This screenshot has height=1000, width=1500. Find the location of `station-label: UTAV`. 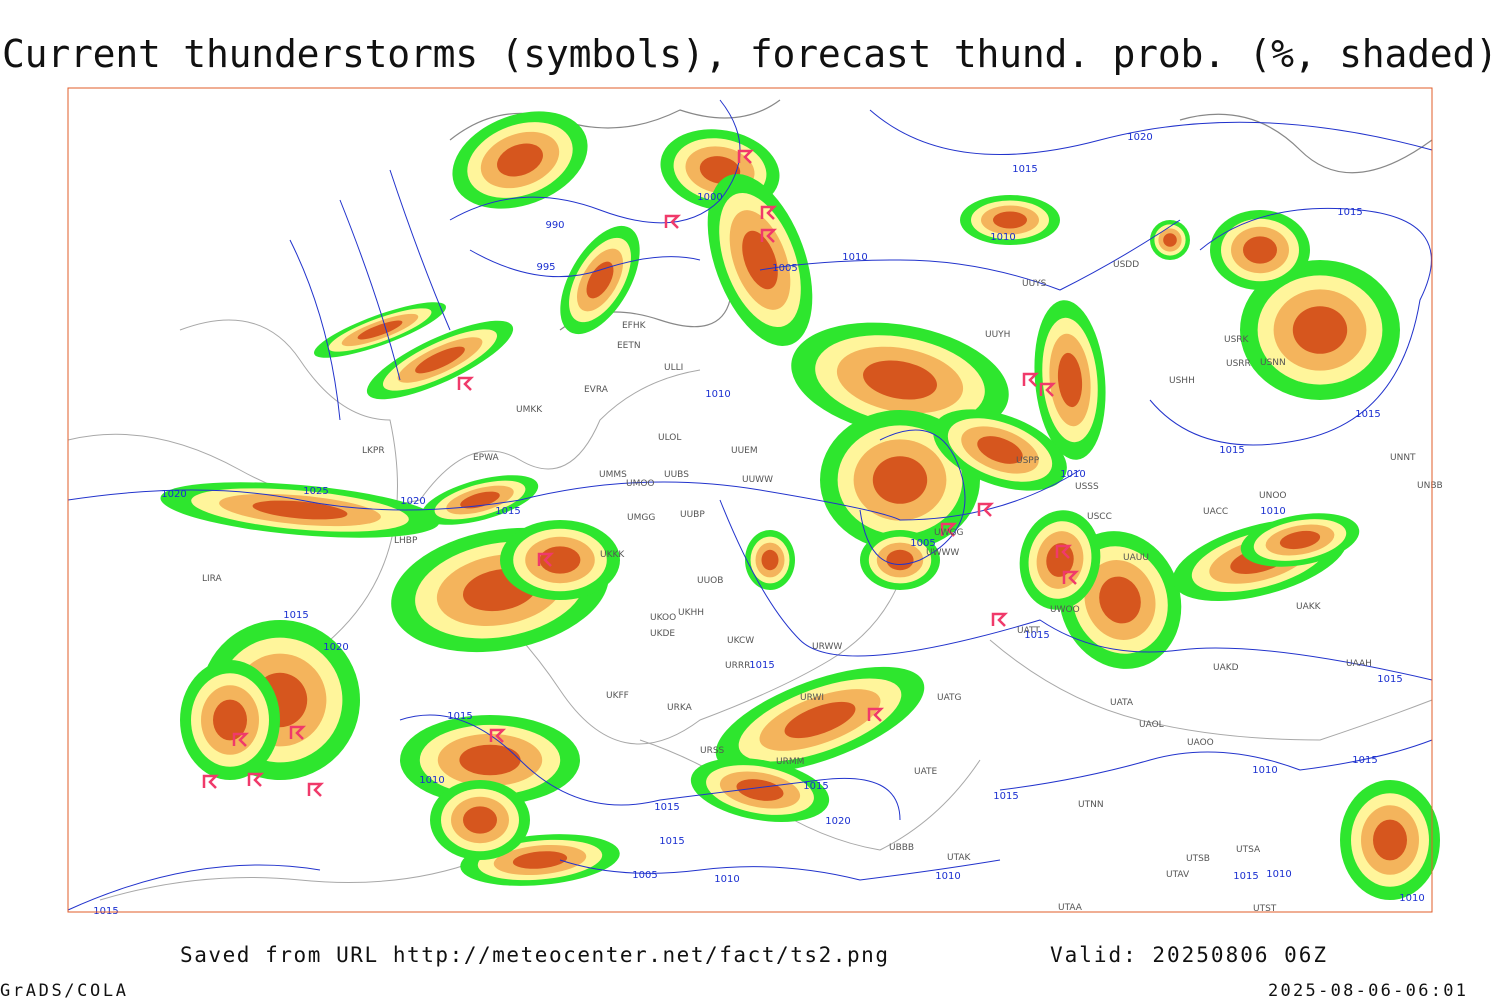

station-label: UTAV is located at coordinates (1178, 875).